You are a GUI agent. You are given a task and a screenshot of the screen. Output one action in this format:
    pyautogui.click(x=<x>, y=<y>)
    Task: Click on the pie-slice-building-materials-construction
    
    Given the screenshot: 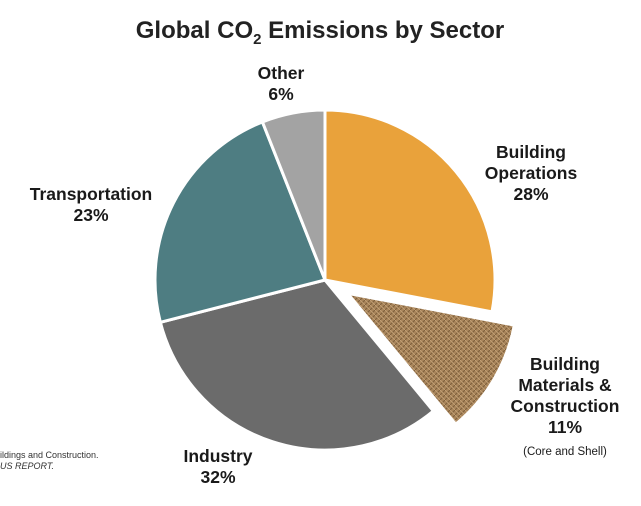 What is the action you would take?
    pyautogui.click(x=430, y=358)
    